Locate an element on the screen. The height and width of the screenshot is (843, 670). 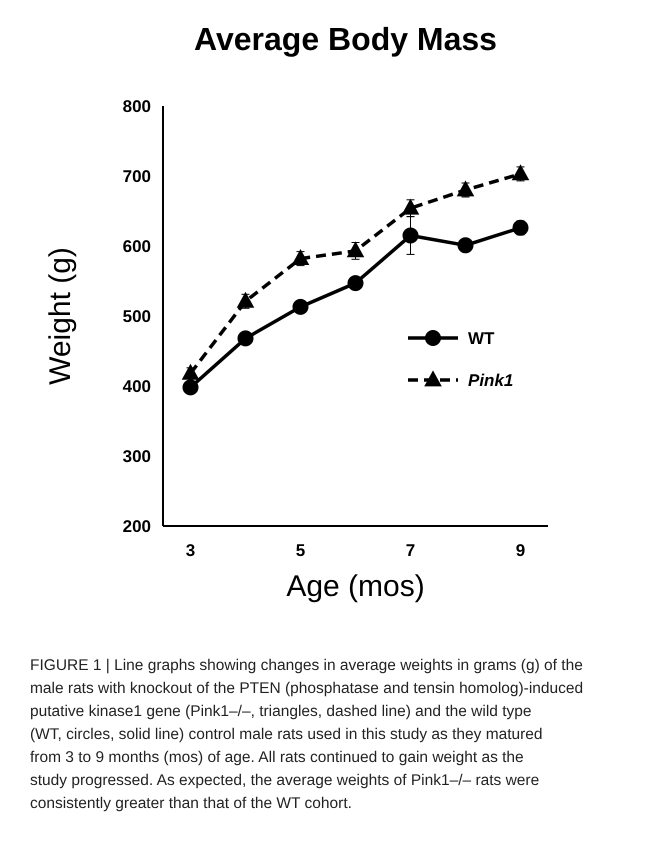
y-tick-label: 400 is located at coordinates (136, 386).